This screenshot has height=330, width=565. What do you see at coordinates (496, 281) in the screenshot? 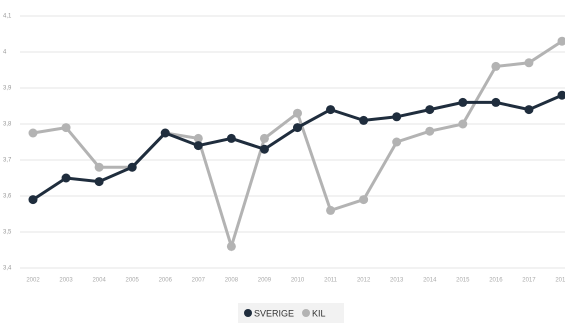
I see `x-tick-label: 2016` at bounding box center [496, 281].